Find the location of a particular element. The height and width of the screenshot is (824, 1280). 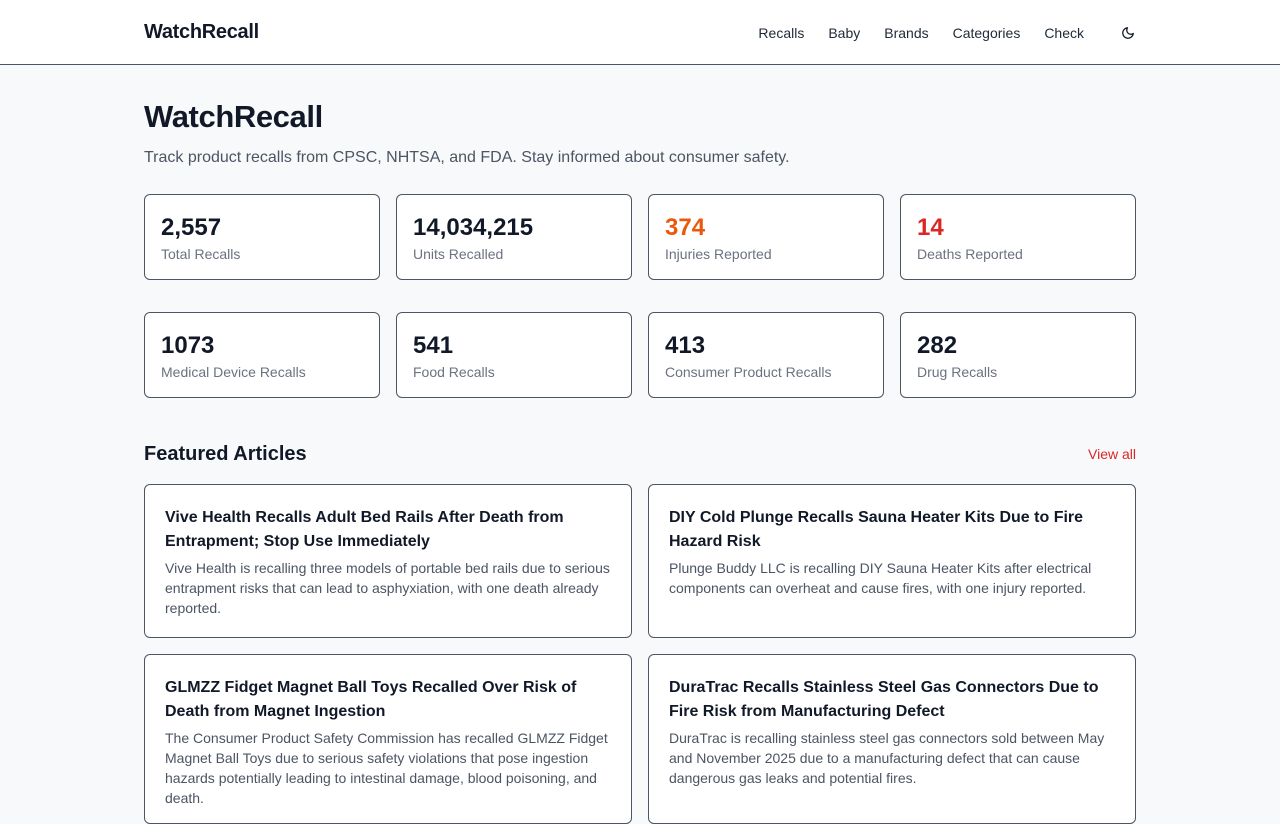

stat-value: 1073 is located at coordinates (188, 345).